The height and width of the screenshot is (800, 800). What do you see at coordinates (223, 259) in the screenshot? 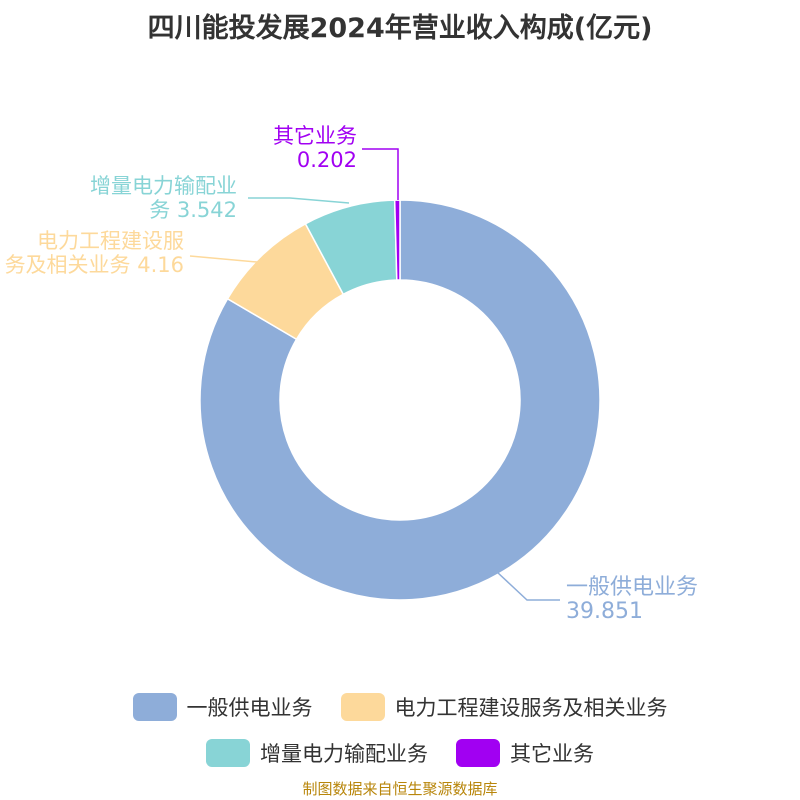
I see `label-engineering-leader` at bounding box center [223, 259].